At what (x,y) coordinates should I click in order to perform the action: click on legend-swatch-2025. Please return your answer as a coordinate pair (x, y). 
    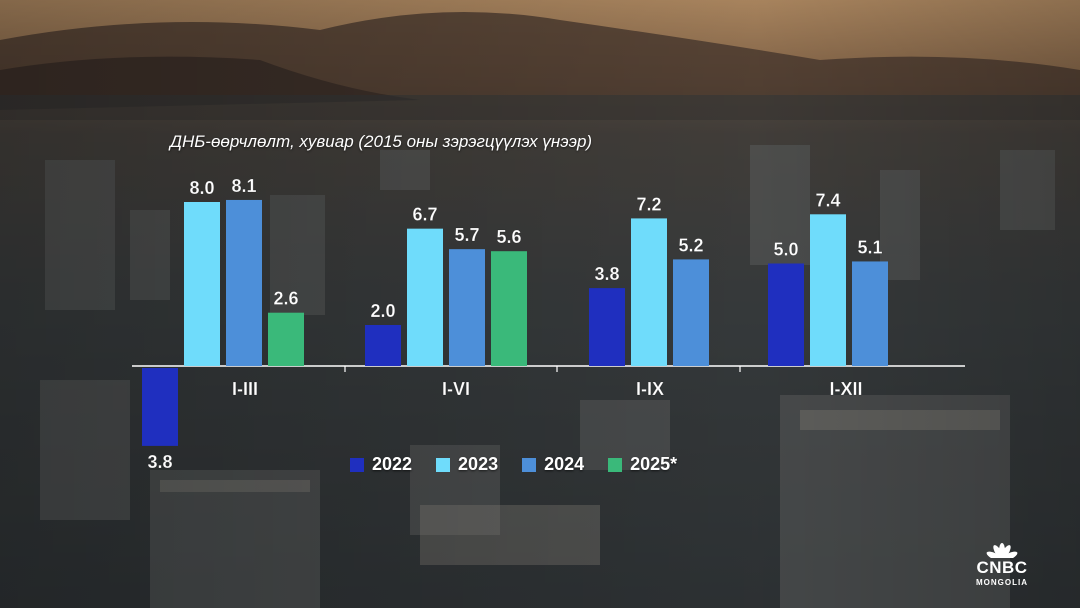
    Looking at the image, I should click on (615, 464).